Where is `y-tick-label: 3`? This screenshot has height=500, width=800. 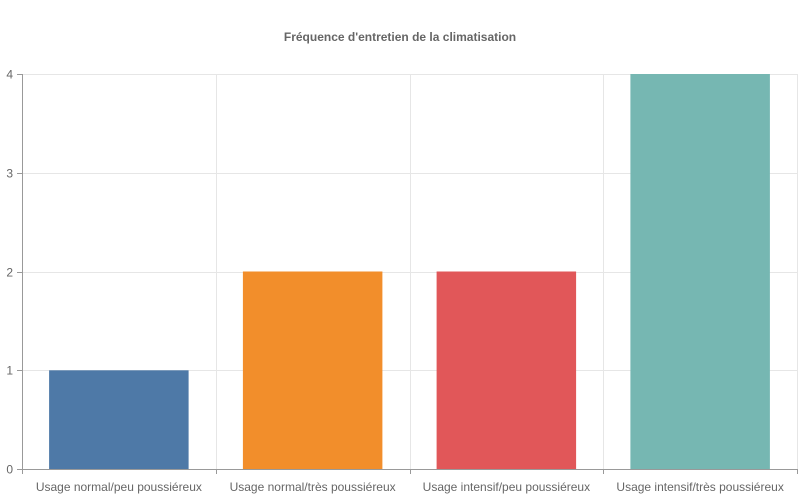
y-tick-label: 3 is located at coordinates (9, 174).